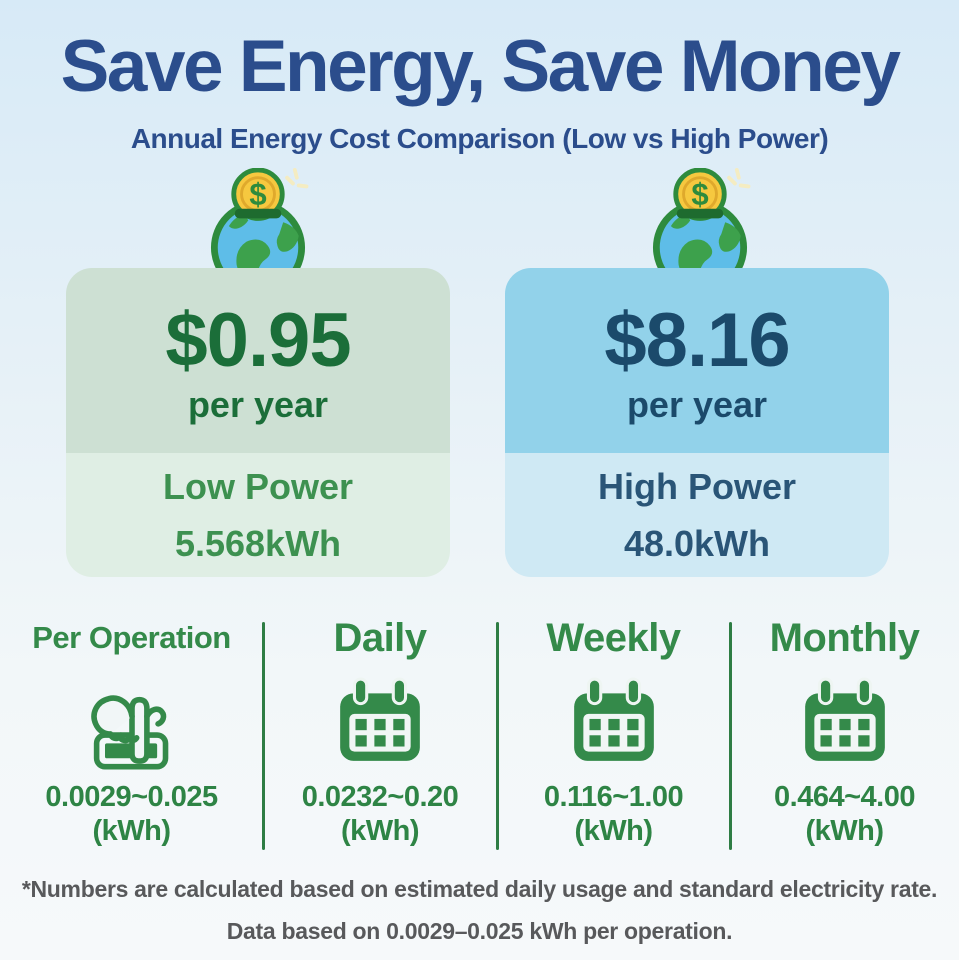 The width and height of the screenshot is (959, 960). What do you see at coordinates (613, 814) in the screenshot?
I see `usage-range: 0.116~1.00 (kWh)` at bounding box center [613, 814].